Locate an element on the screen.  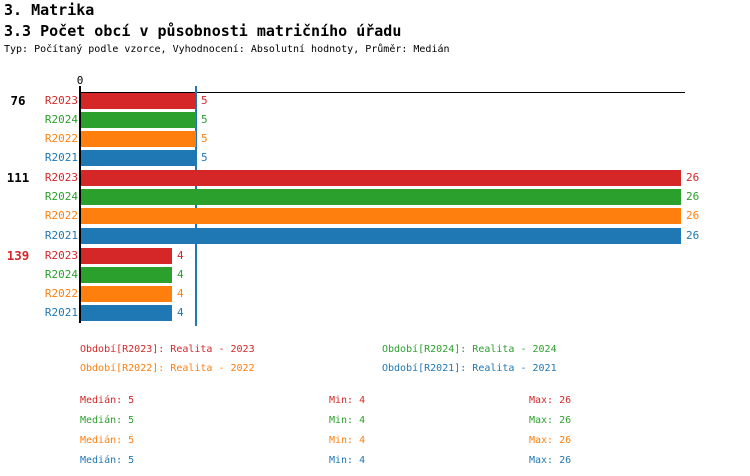
legend-item: Období[R2024]: Realita - 2024 is located at coordinates (469, 349).